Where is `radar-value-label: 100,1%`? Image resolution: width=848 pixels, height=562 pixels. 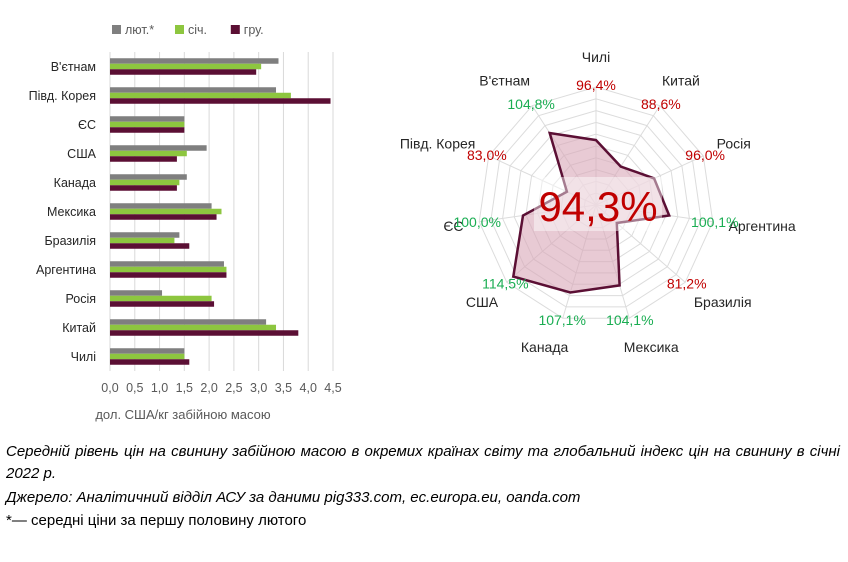 radar-value-label: 100,1% is located at coordinates (714, 222).